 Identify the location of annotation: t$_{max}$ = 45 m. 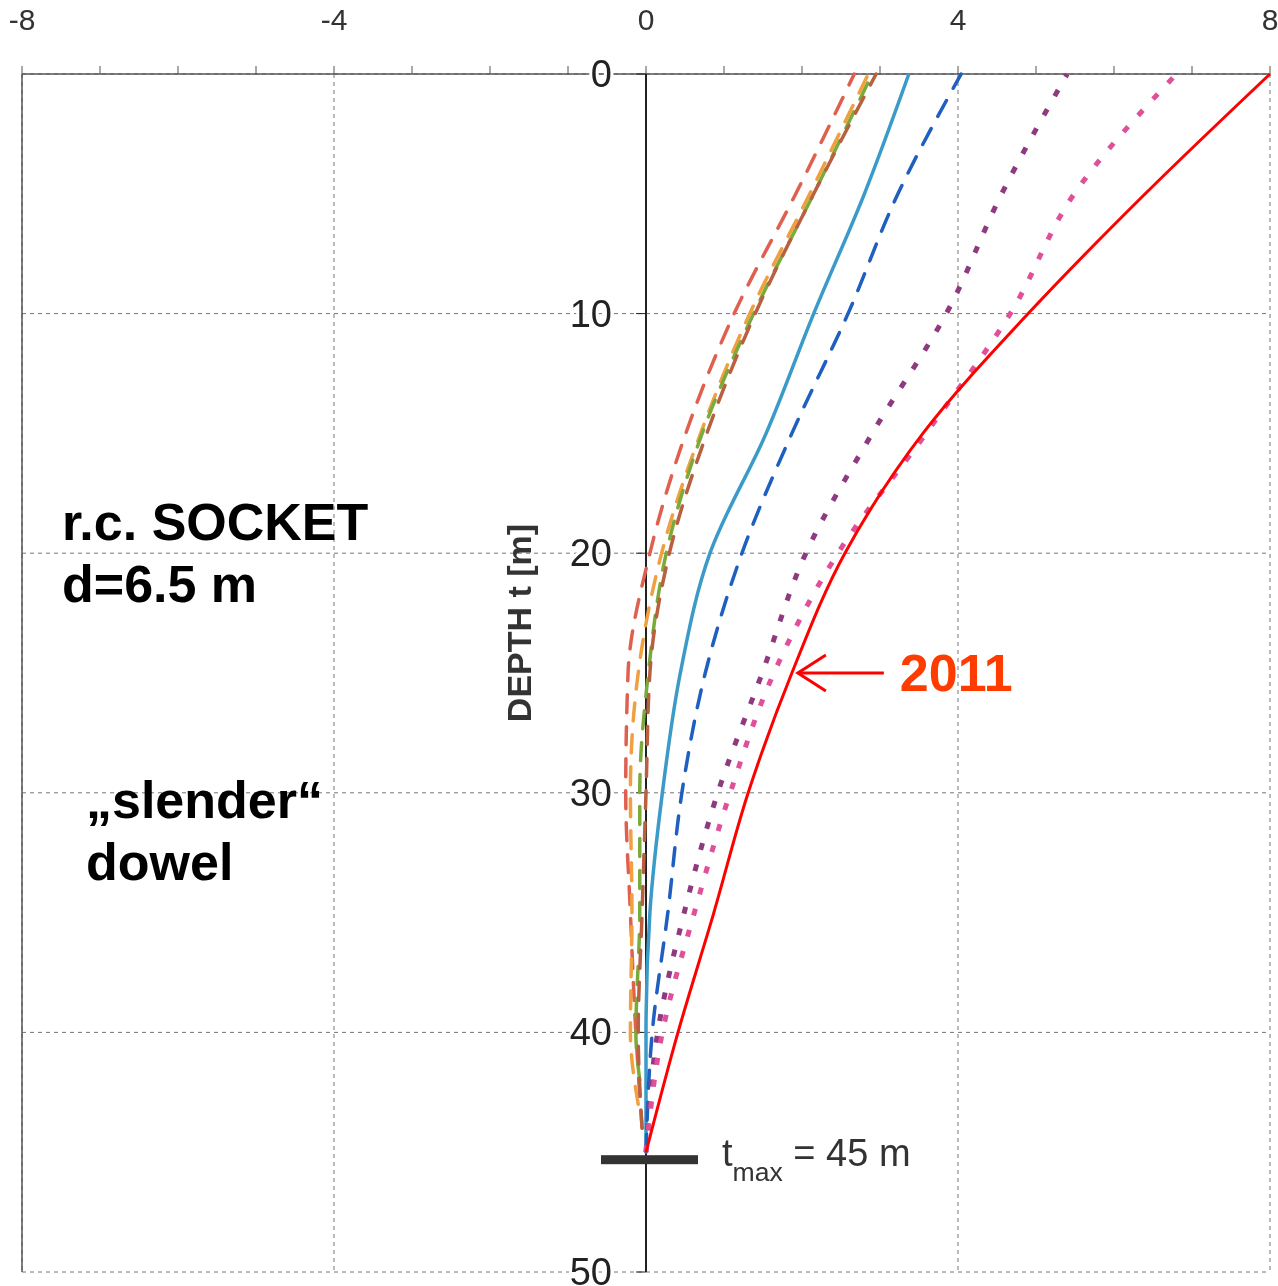
(816, 1160).